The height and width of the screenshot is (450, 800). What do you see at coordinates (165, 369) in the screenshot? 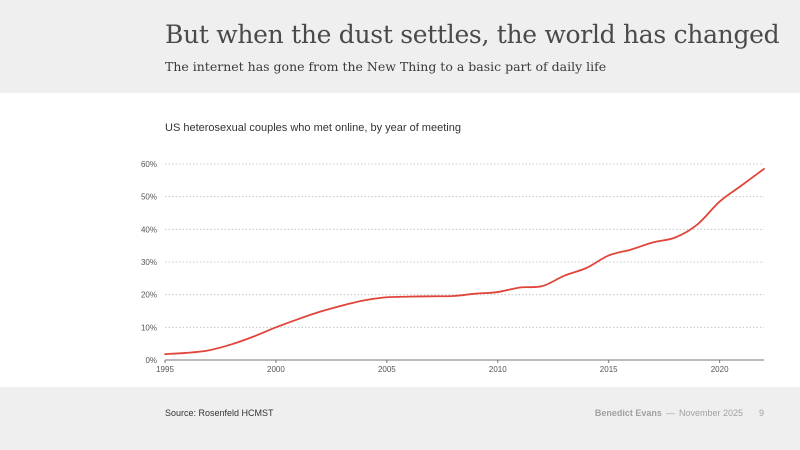
I see `x-tick-label: 1995` at bounding box center [165, 369].